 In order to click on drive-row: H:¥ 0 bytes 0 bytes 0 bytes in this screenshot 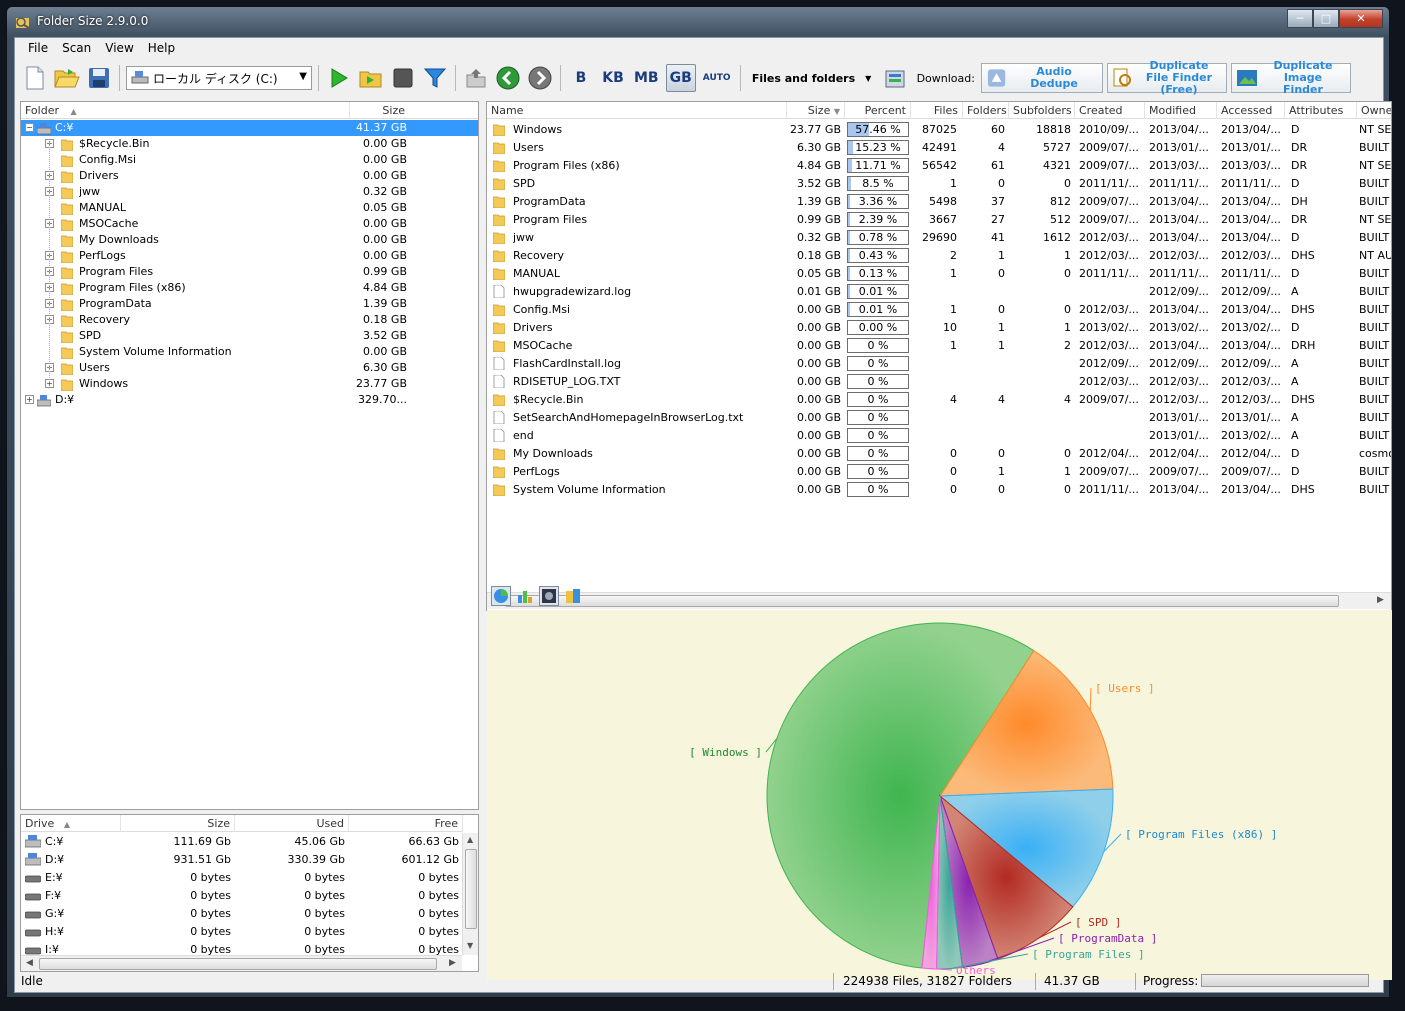, I will do `click(241, 932)`.